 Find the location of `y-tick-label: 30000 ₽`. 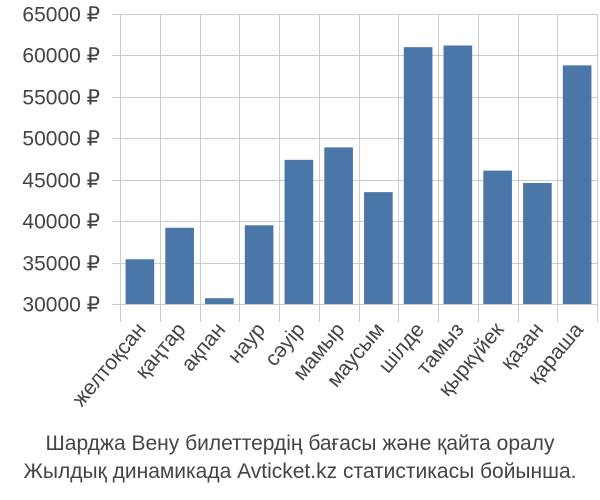

y-tick-label: 30000 ₽ is located at coordinates (61, 305).